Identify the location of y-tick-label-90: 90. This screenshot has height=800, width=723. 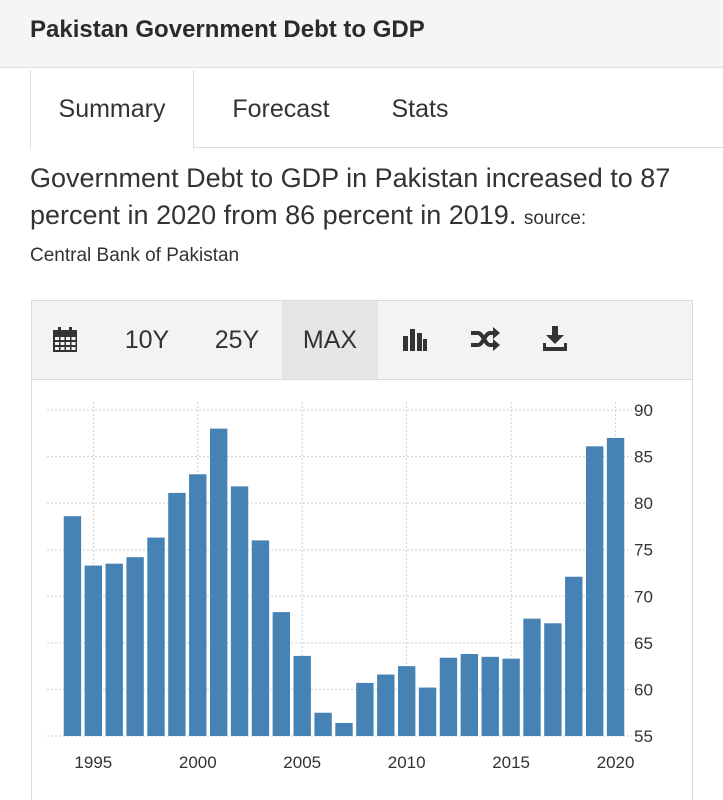
(643, 410).